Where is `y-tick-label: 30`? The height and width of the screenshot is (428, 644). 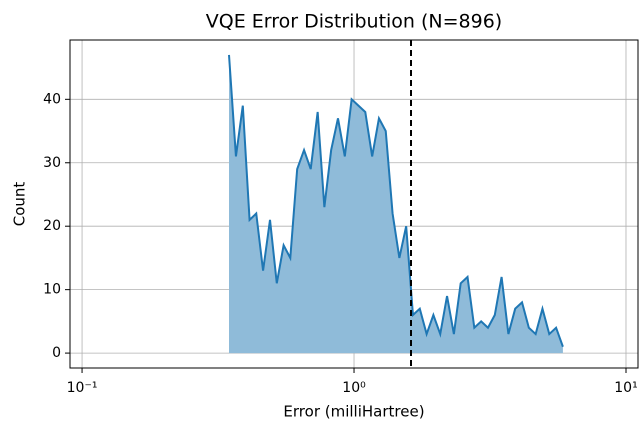 y-tick-label: 30 is located at coordinates (52, 163).